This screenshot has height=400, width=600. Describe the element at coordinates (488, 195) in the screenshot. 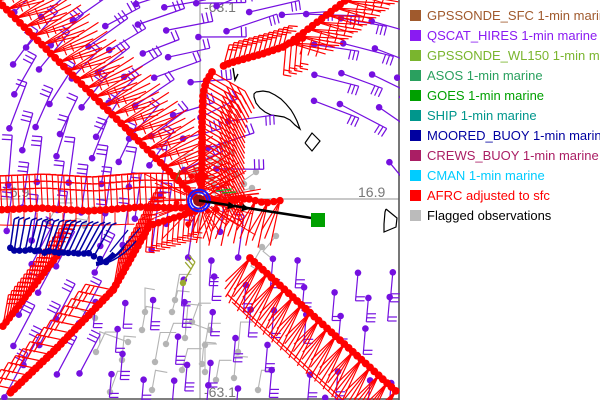

I see `svg-text: AFRC adjusted to sfc` at that location.